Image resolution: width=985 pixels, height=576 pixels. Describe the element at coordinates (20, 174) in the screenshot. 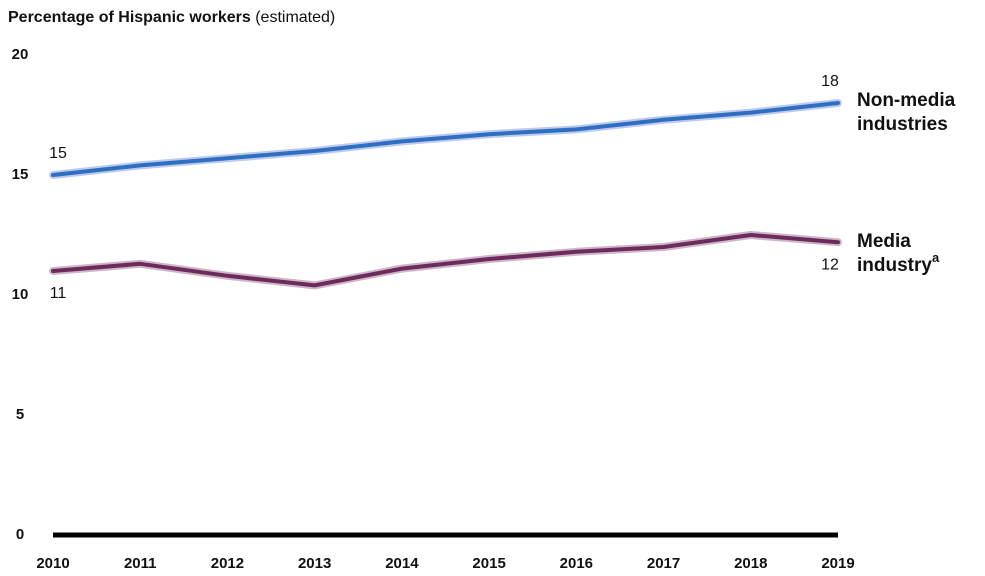

I see `y-tick-label: 15` at that location.